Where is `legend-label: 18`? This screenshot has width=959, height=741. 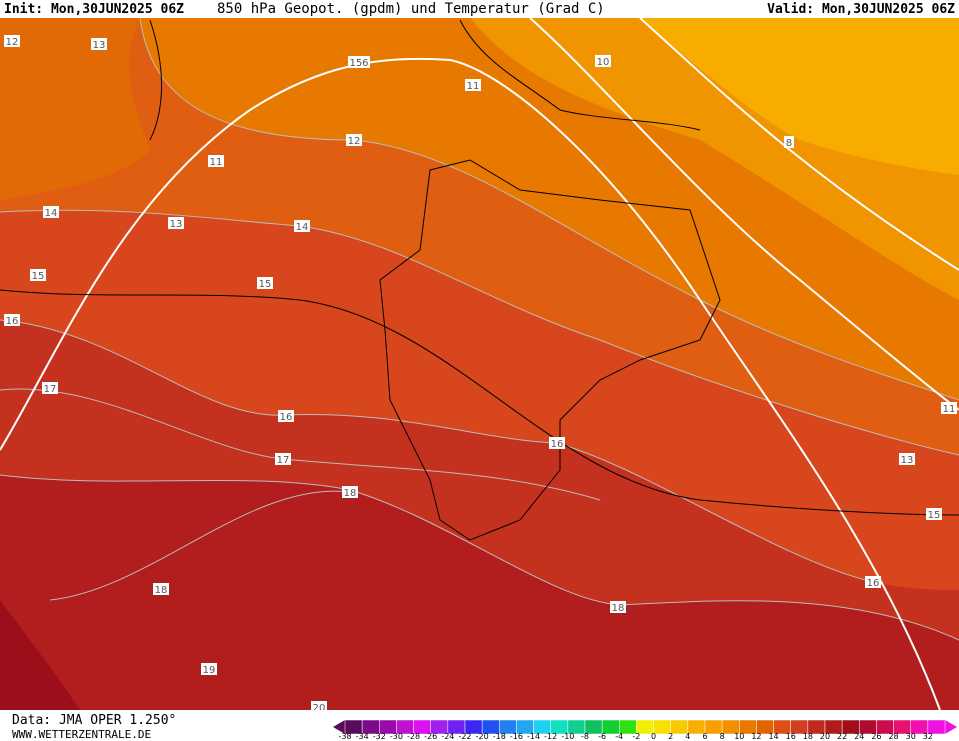 legend-label: 18 is located at coordinates (808, 736).